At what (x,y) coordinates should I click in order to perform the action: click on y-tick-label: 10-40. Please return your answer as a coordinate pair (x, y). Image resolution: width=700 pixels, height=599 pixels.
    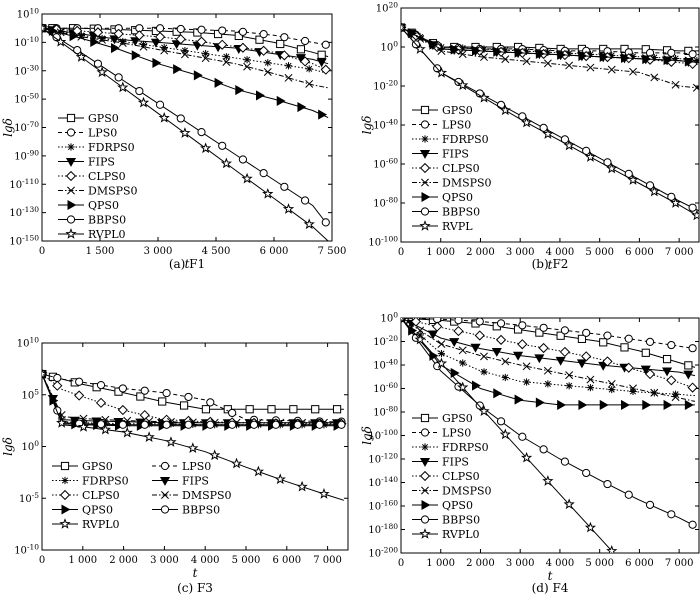
    Looking at the image, I should click on (385, 365).